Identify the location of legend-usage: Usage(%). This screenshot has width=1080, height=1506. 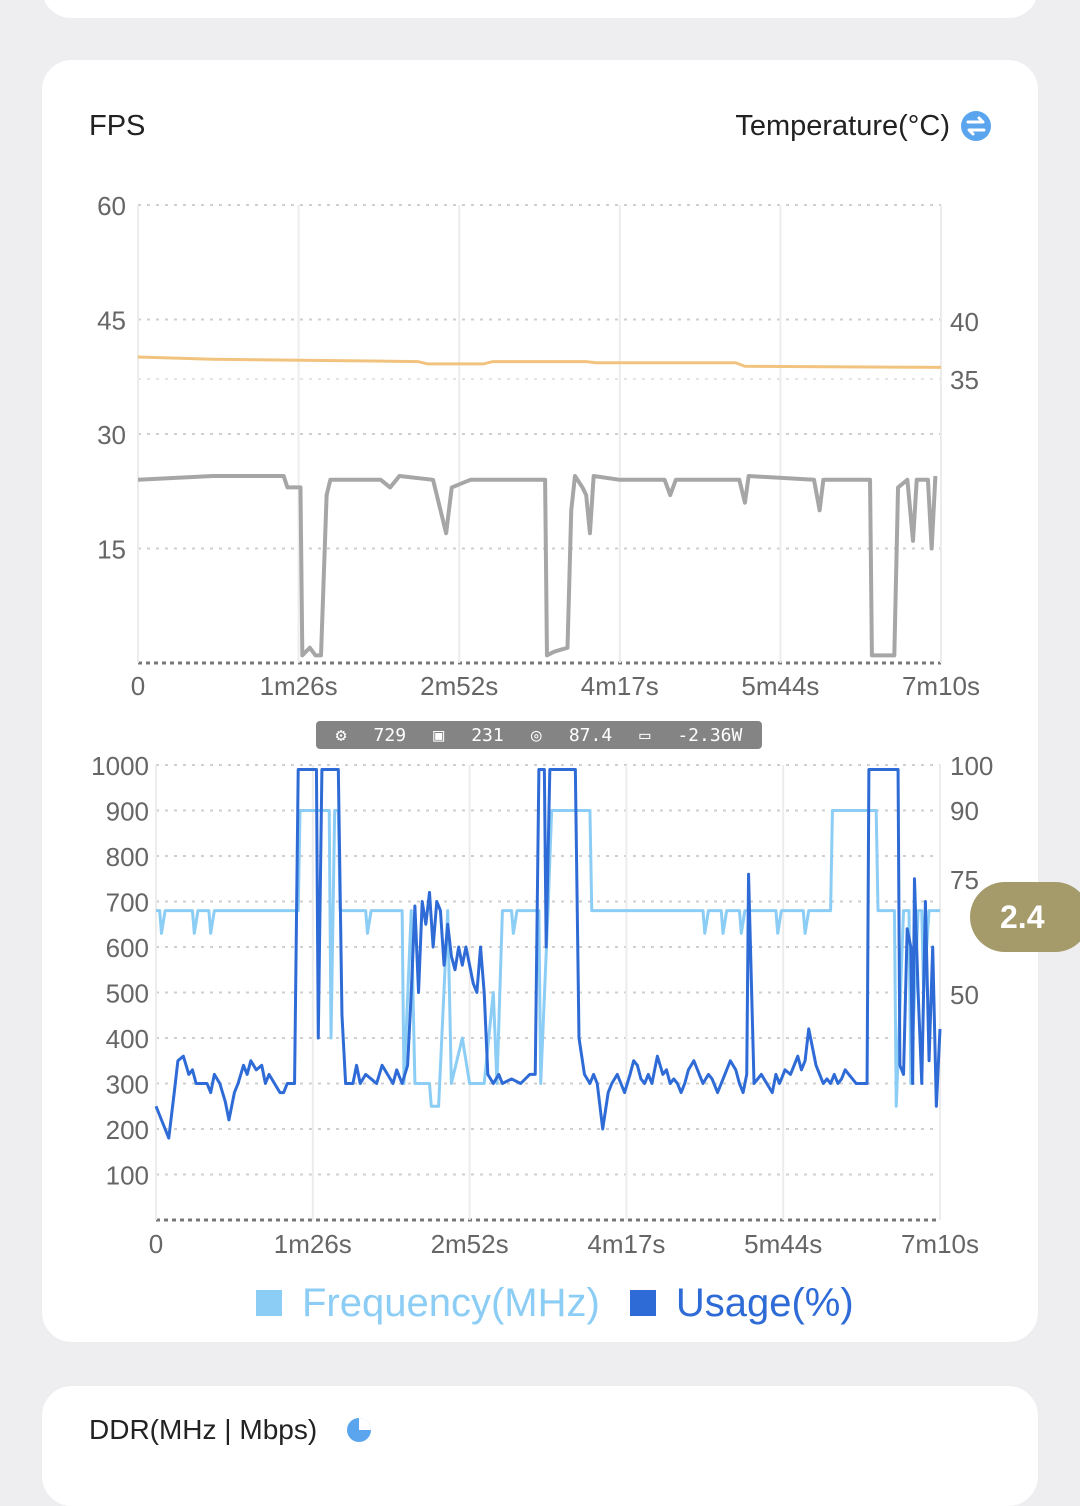
(764, 1302).